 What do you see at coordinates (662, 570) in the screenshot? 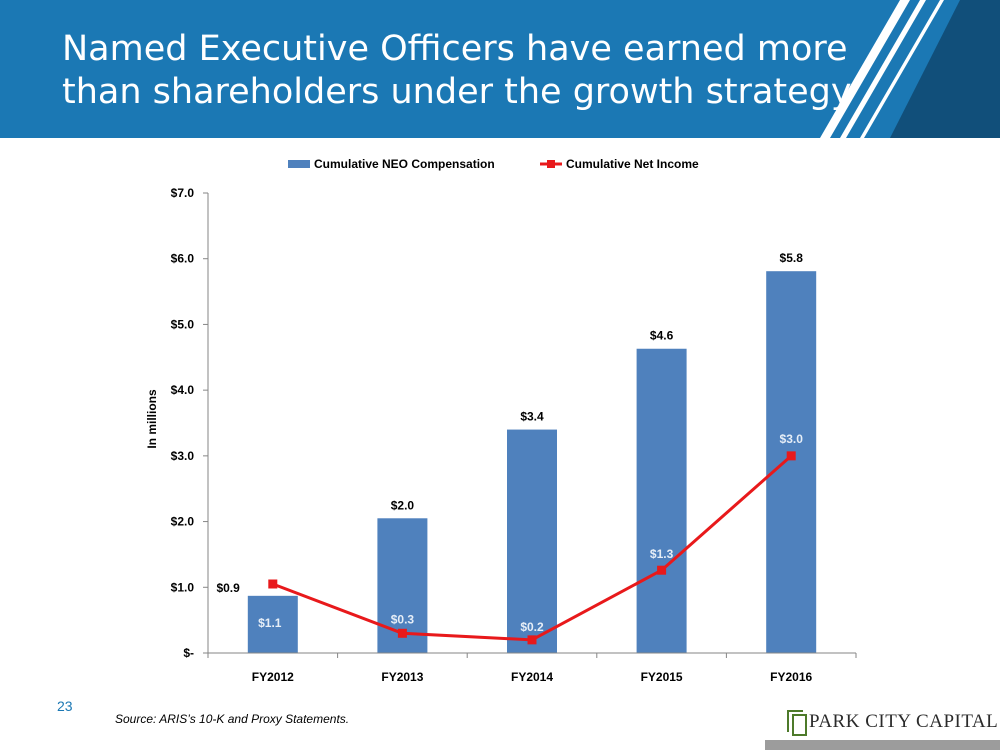
I see `net-income-point-fy2015` at bounding box center [662, 570].